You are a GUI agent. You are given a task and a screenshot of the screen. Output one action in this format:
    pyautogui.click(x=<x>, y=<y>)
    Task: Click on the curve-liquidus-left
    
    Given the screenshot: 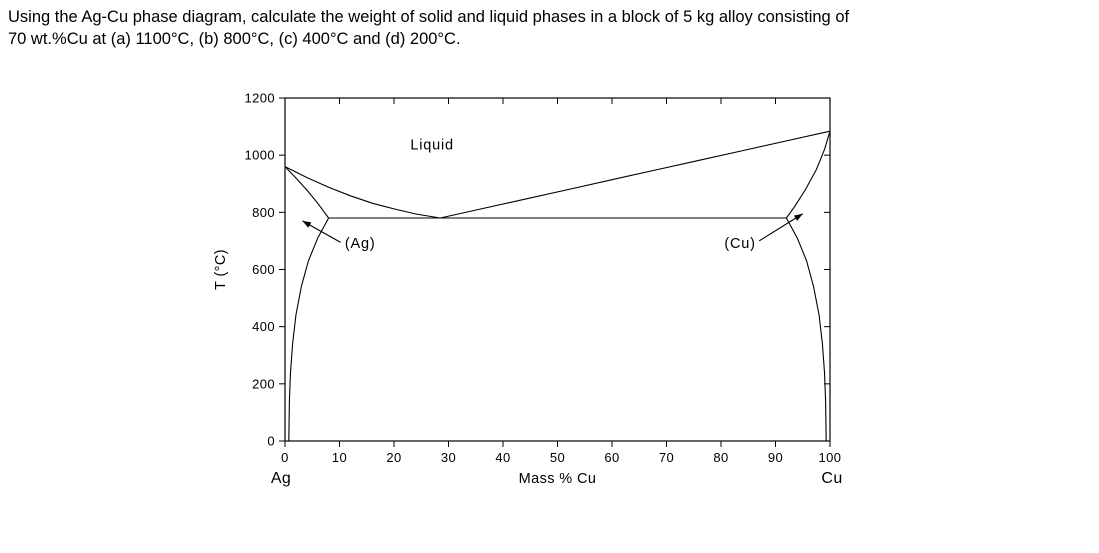 What is the action you would take?
    pyautogui.click(x=362, y=192)
    